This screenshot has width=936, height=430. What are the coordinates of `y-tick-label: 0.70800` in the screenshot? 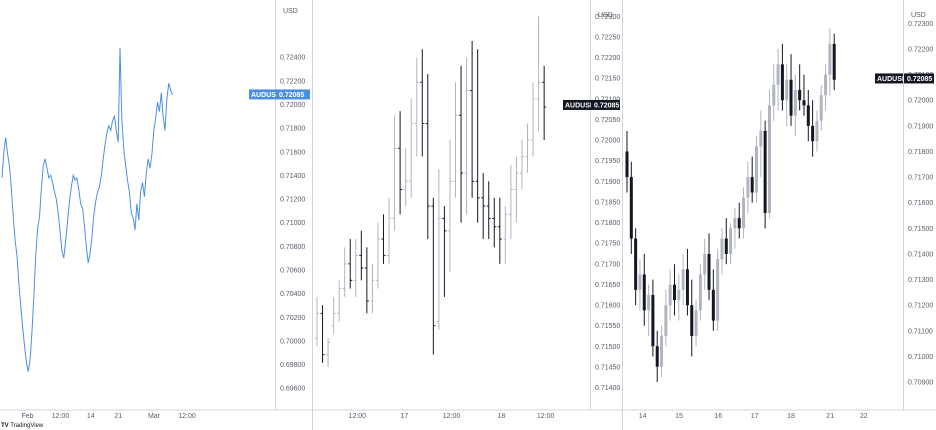 It's located at (292, 247).